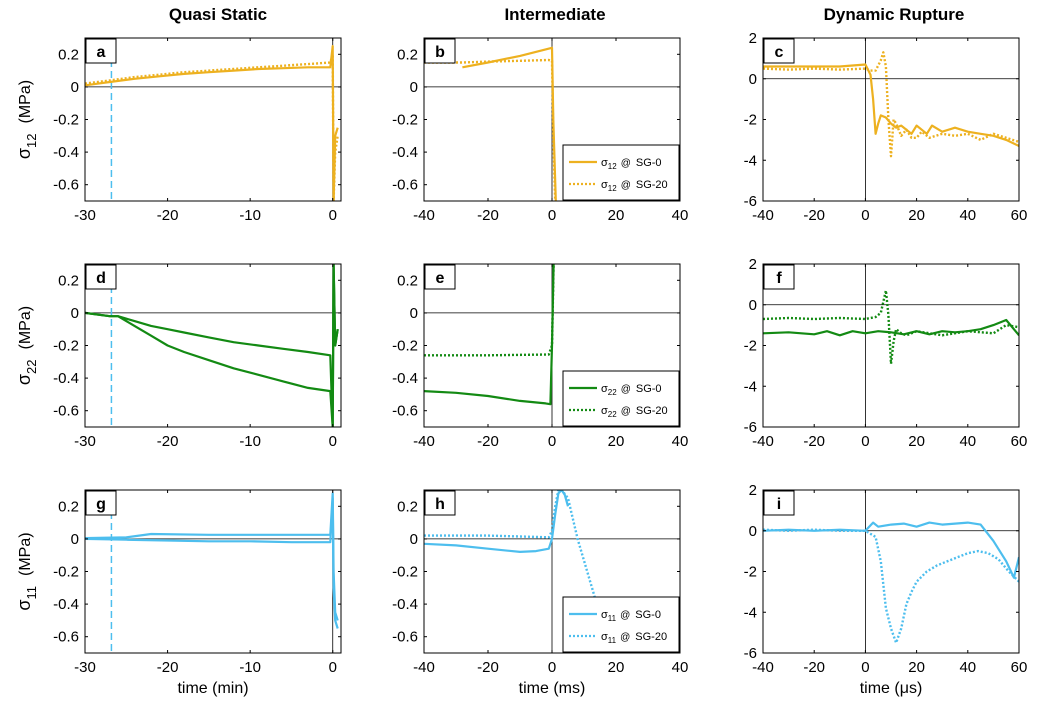 Image resolution: width=1042 pixels, height=713 pixels. What do you see at coordinates (101, 52) in the screenshot?
I see `panel-letter: a` at bounding box center [101, 52].